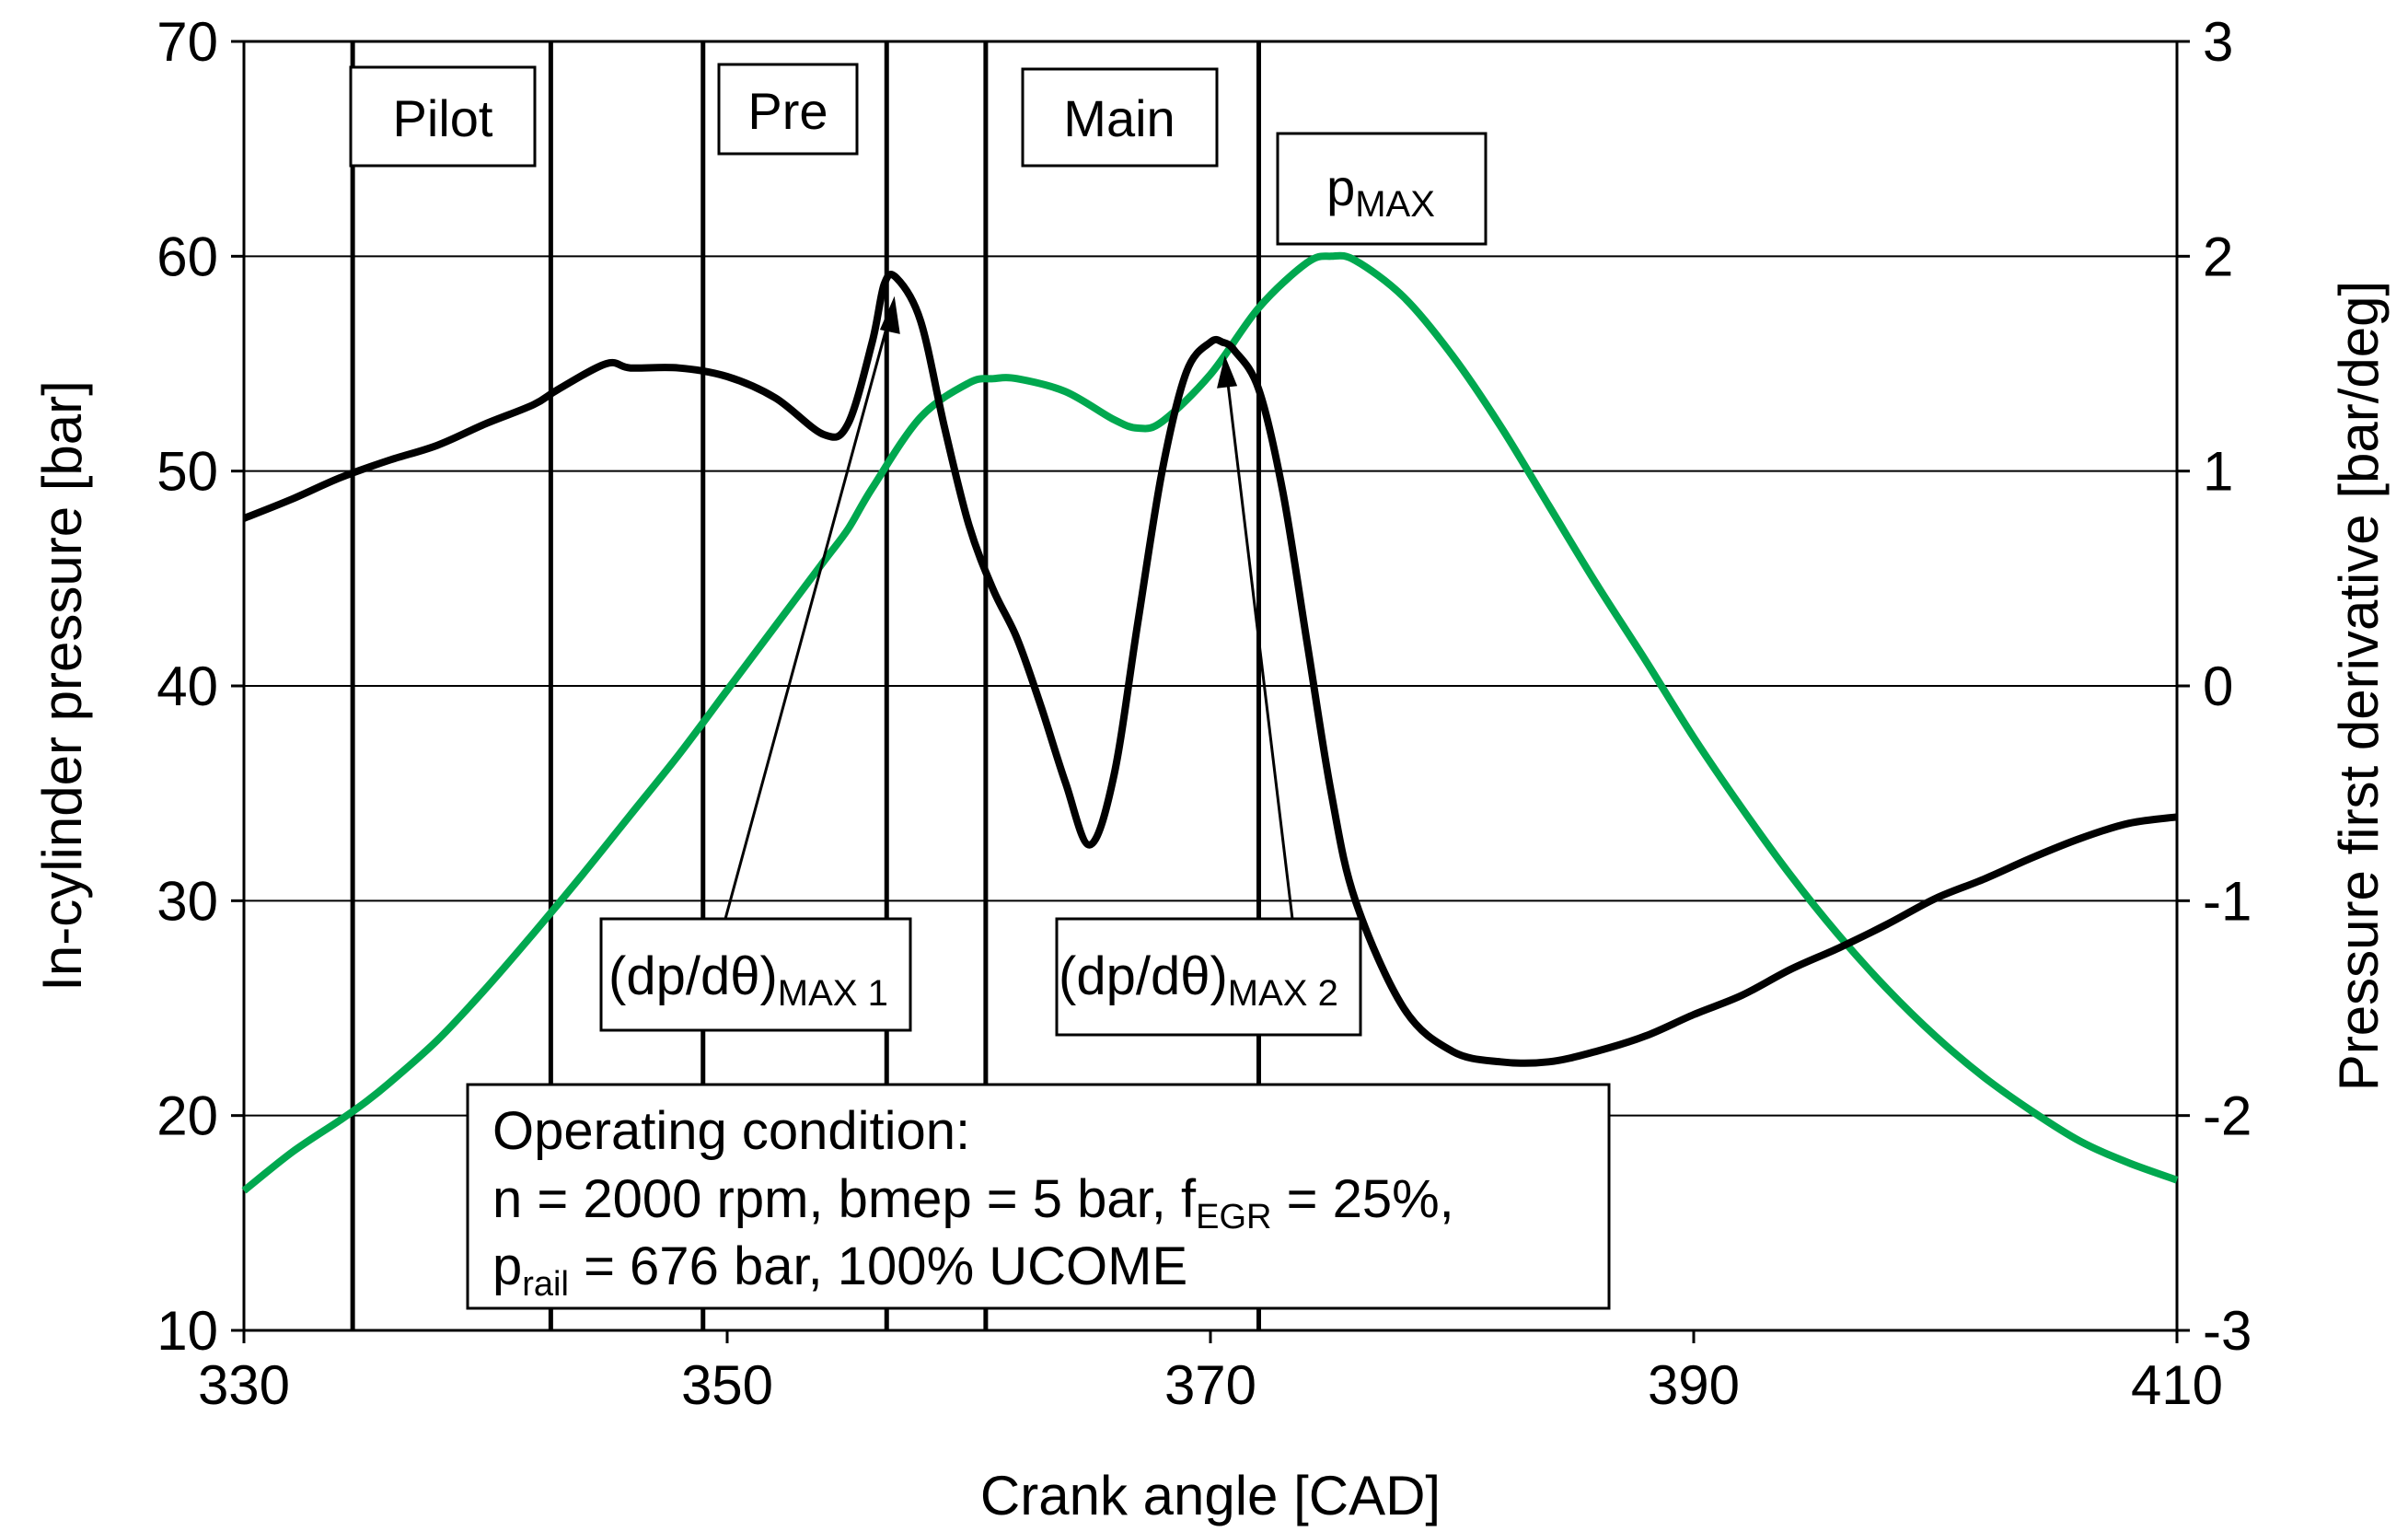 The width and height of the screenshot is (2408, 1532). I want to click on x-axis-ticks: 330 350 370 390 410, so click(1210, 1373).